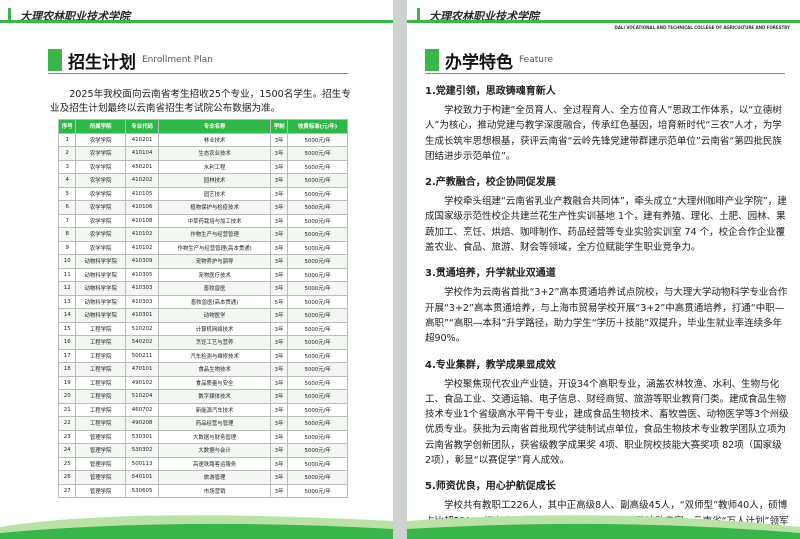  What do you see at coordinates (67, 315) in the screenshot?
I see `cell: 14` at bounding box center [67, 315].